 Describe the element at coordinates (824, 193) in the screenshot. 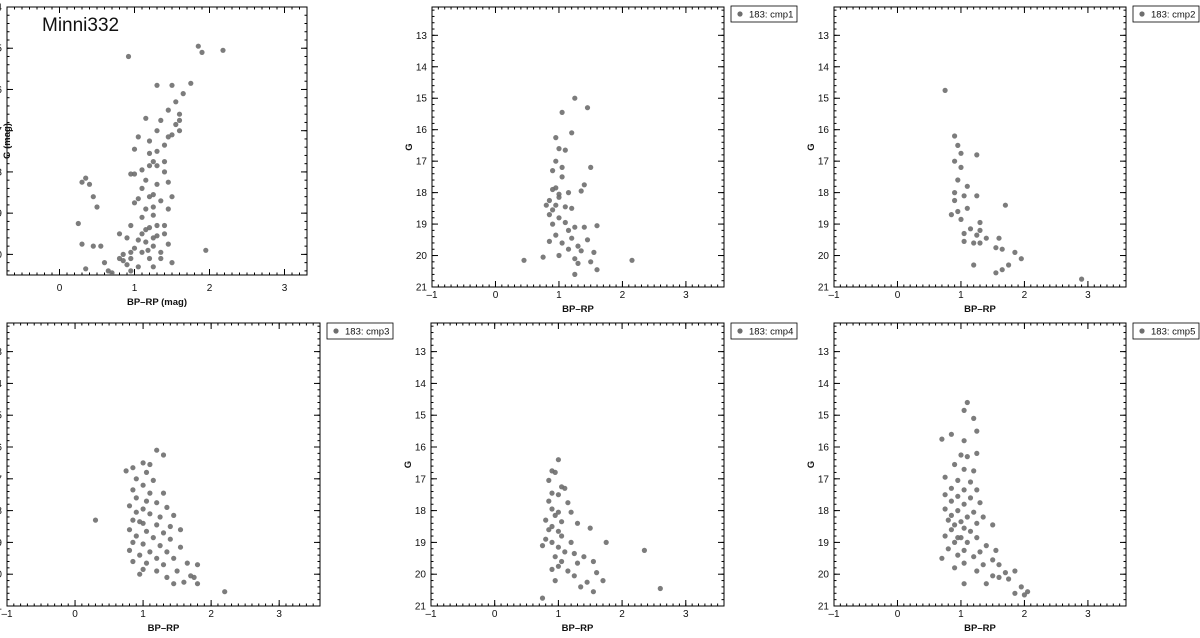

I see `y-tick-label: 18` at that location.